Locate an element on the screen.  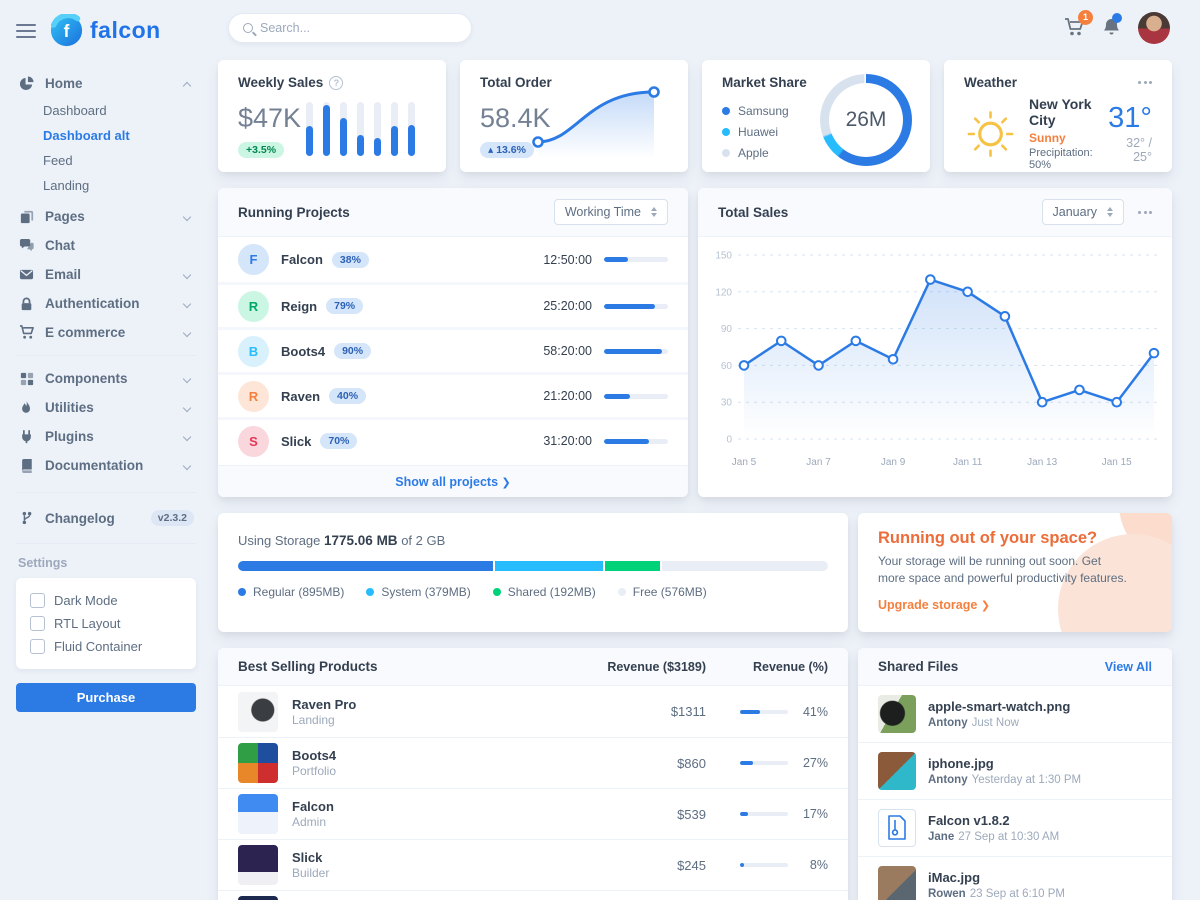
total-order-card: Total Order 58.4K ▴ 13.6% is located at coordinates (574, 116).